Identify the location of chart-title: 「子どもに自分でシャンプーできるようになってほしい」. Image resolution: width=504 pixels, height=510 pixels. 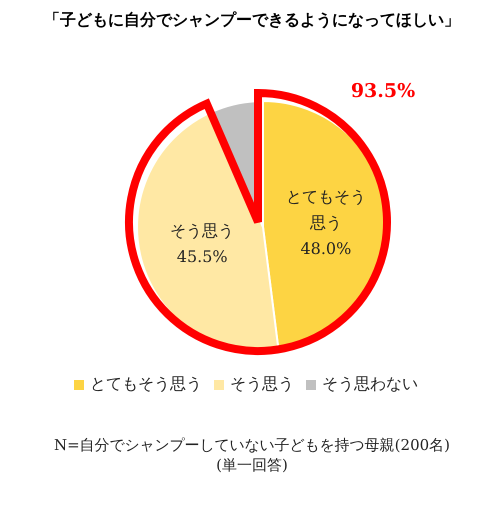
(252, 20).